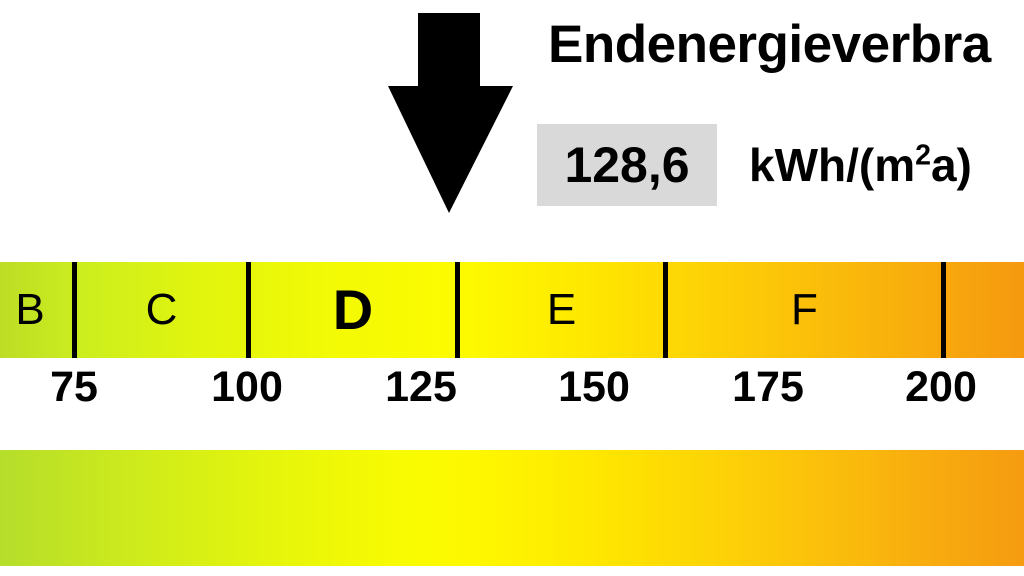 The image size is (1024, 576). Describe the element at coordinates (512, 399) in the screenshot. I see `scale-tick-labels: 75 100 125 150 175 200` at that location.